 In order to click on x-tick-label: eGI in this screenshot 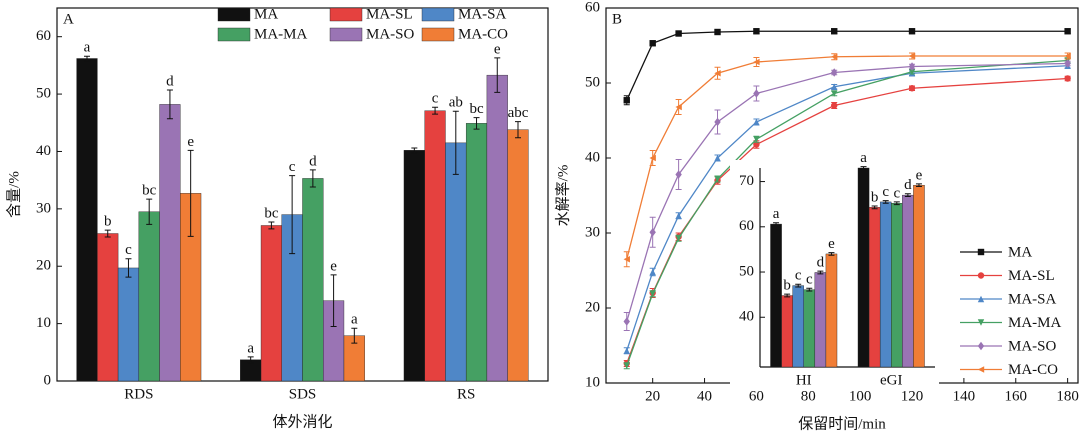, I will do `click(891, 380)`.